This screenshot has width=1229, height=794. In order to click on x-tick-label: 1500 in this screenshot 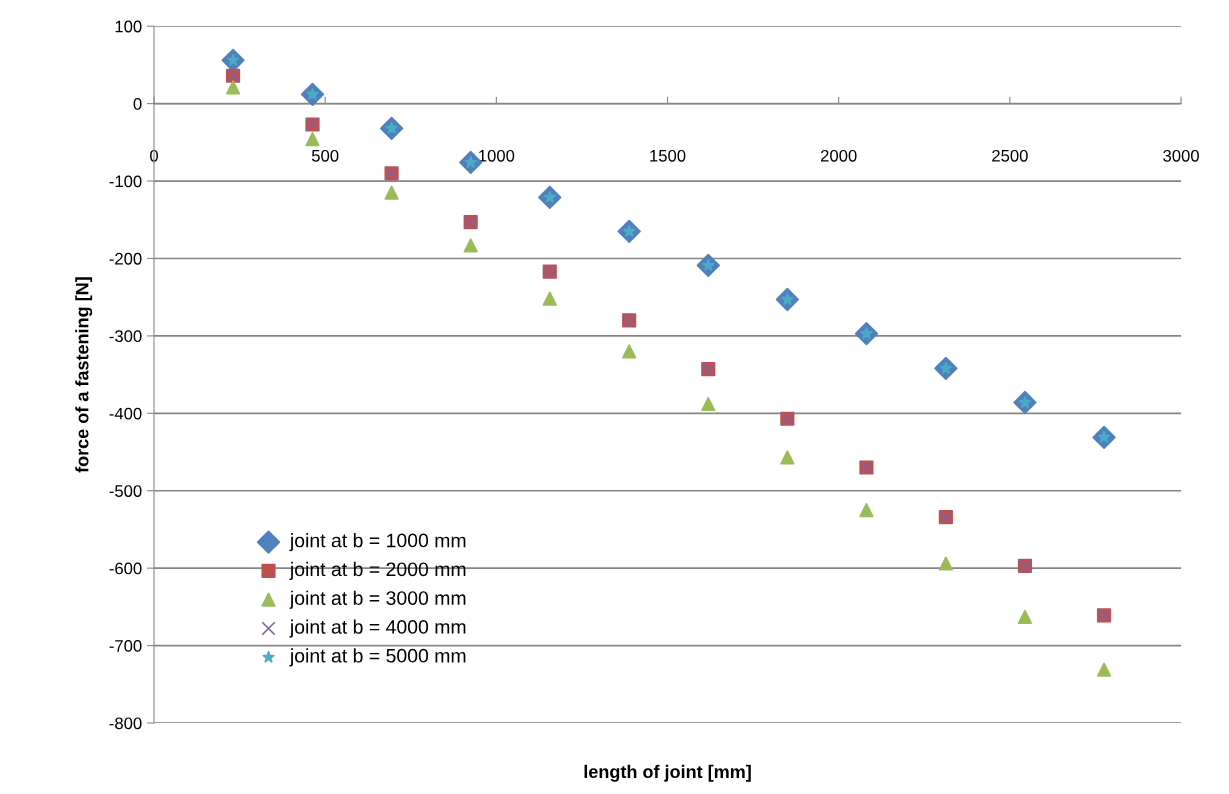, I will do `click(668, 155)`.